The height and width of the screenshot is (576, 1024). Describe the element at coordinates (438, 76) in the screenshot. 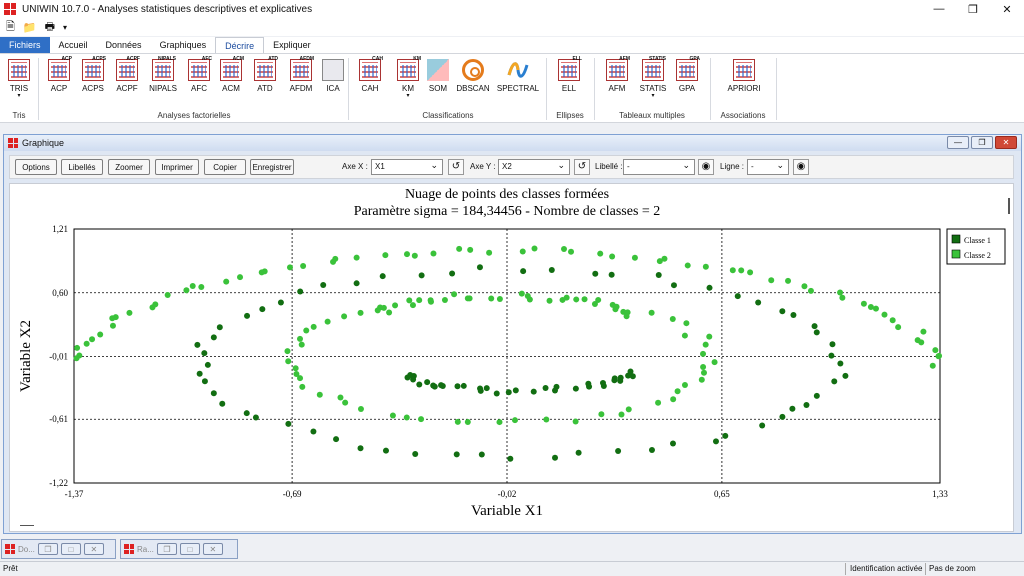

I see `som-button: SOM` at that location.